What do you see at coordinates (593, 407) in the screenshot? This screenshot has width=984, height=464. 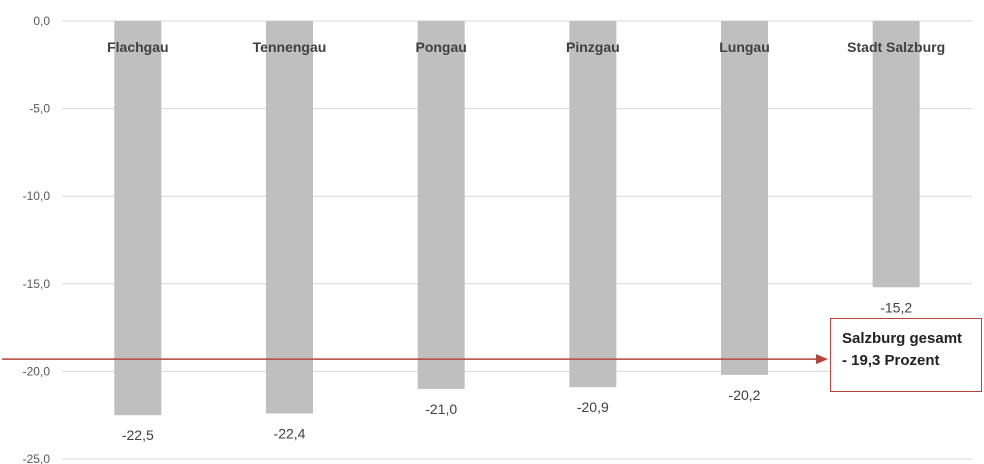 I see `data-label: -20,9` at bounding box center [593, 407].